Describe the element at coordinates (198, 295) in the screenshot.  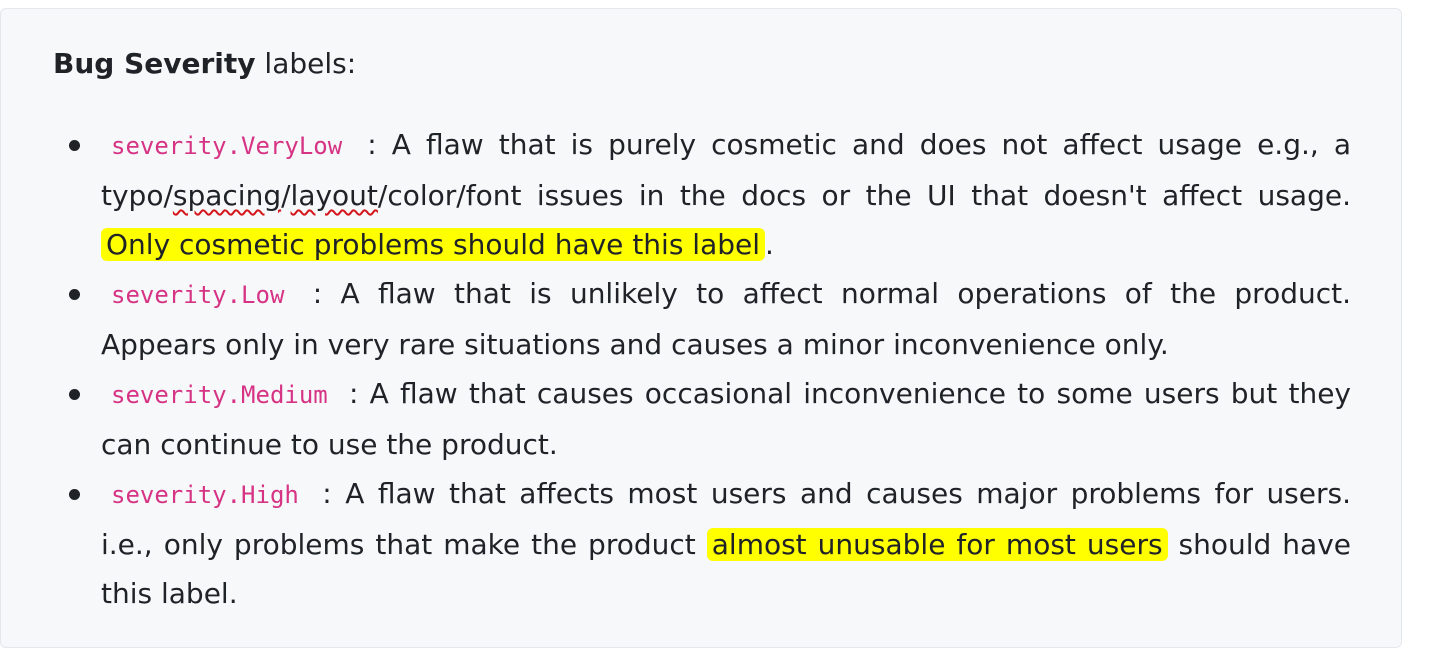
I see `code-label: severity.Low` at that location.